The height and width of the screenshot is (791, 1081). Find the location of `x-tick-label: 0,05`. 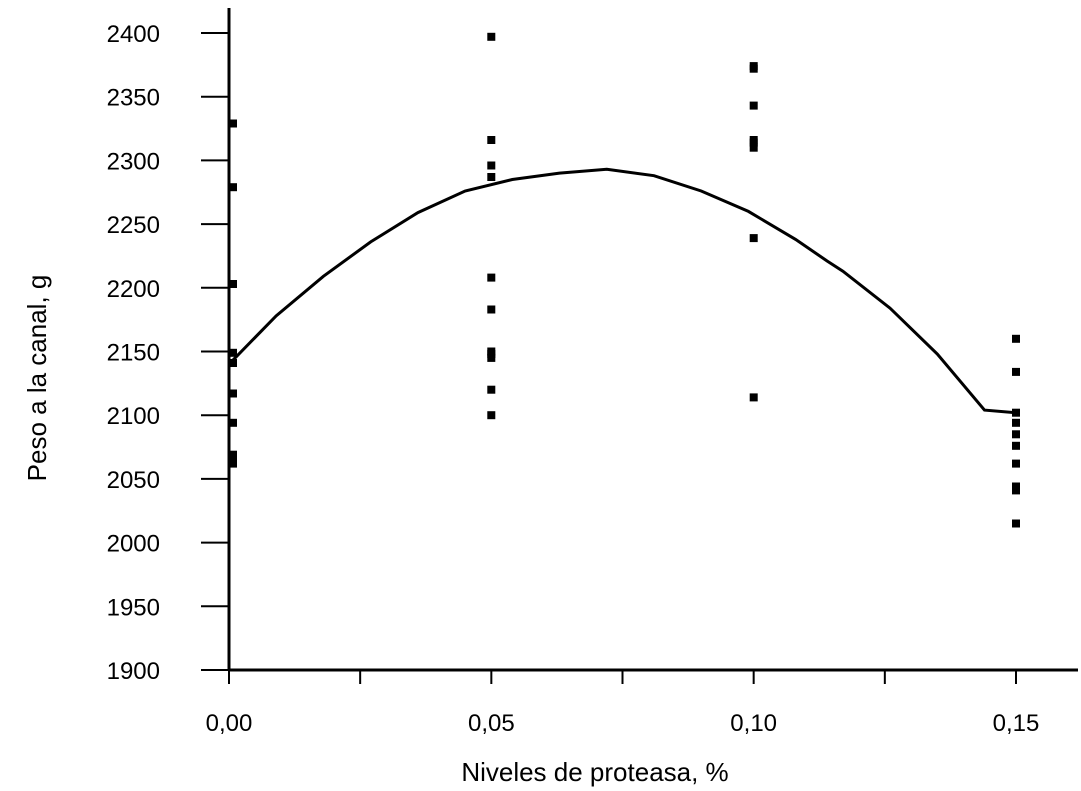

x-tick-label: 0,05 is located at coordinates (491, 723).